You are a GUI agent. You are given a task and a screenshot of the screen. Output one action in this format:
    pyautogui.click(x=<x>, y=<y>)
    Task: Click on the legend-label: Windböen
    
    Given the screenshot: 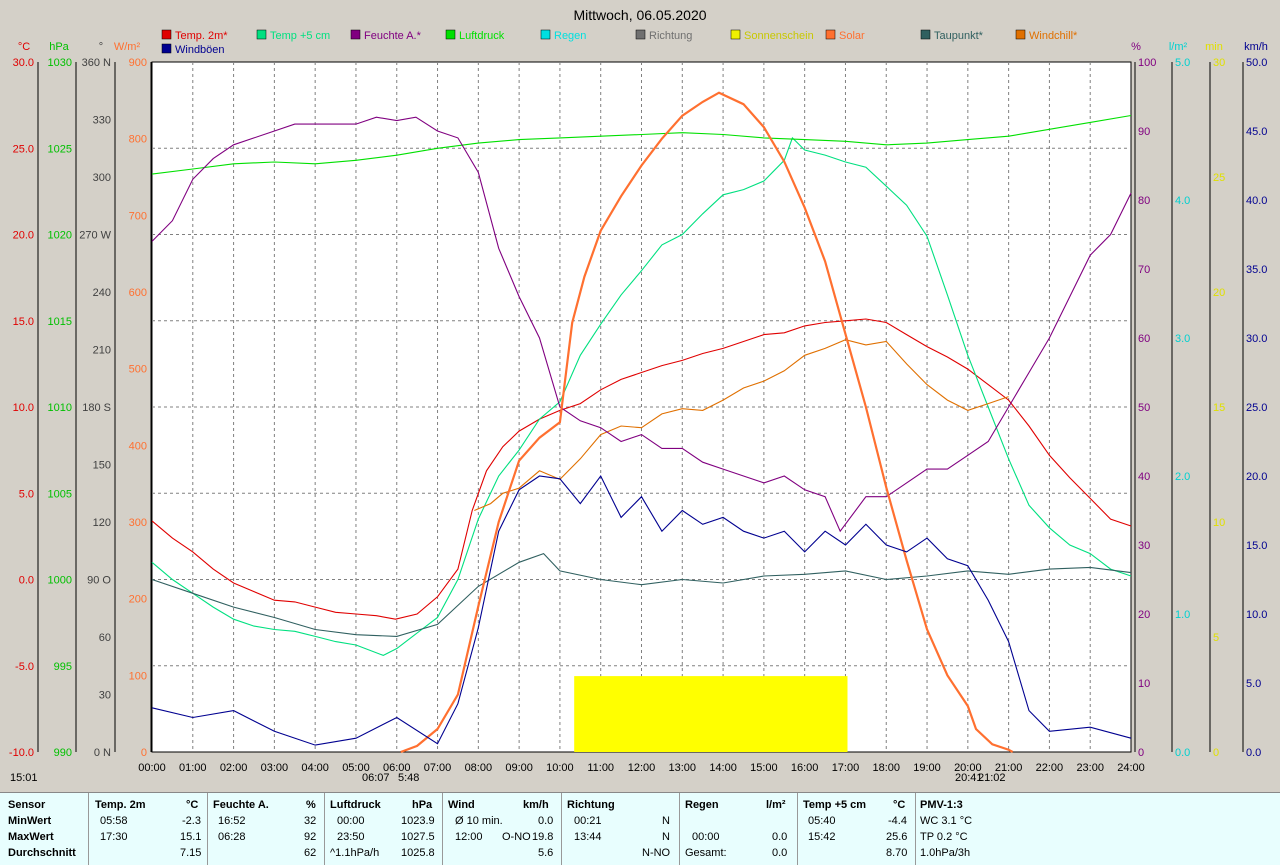 What is the action you would take?
    pyautogui.click(x=200, y=50)
    